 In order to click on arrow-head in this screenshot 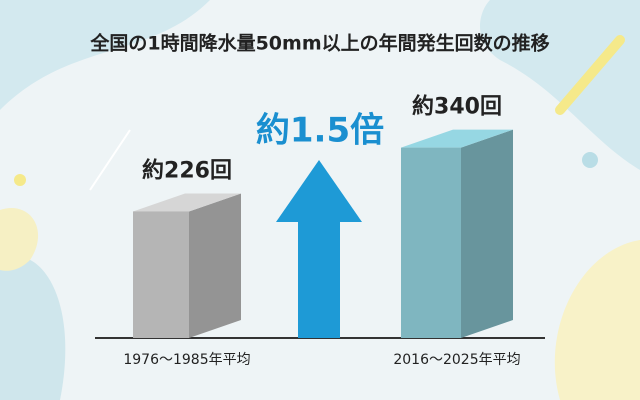, I will do `click(319, 191)`.